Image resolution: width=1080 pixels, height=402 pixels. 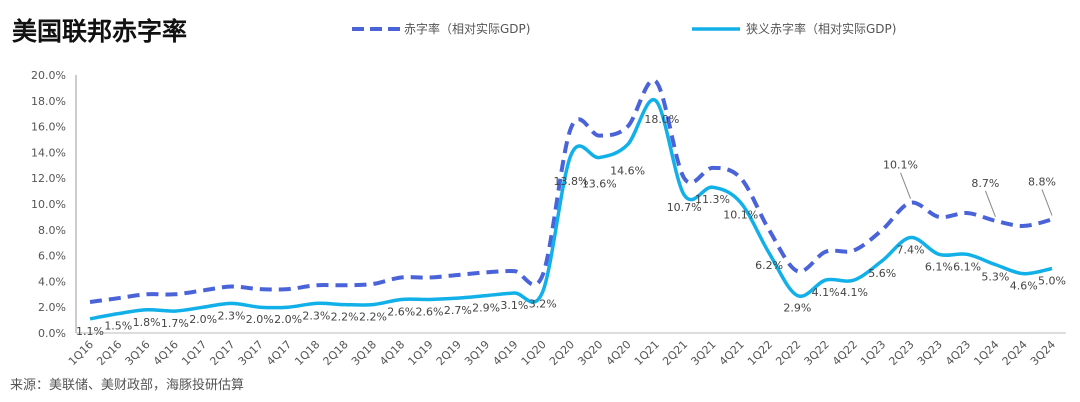 What do you see at coordinates (845, 353) in the screenshot?
I see `x-tick-label: 4Q22` at bounding box center [845, 353].